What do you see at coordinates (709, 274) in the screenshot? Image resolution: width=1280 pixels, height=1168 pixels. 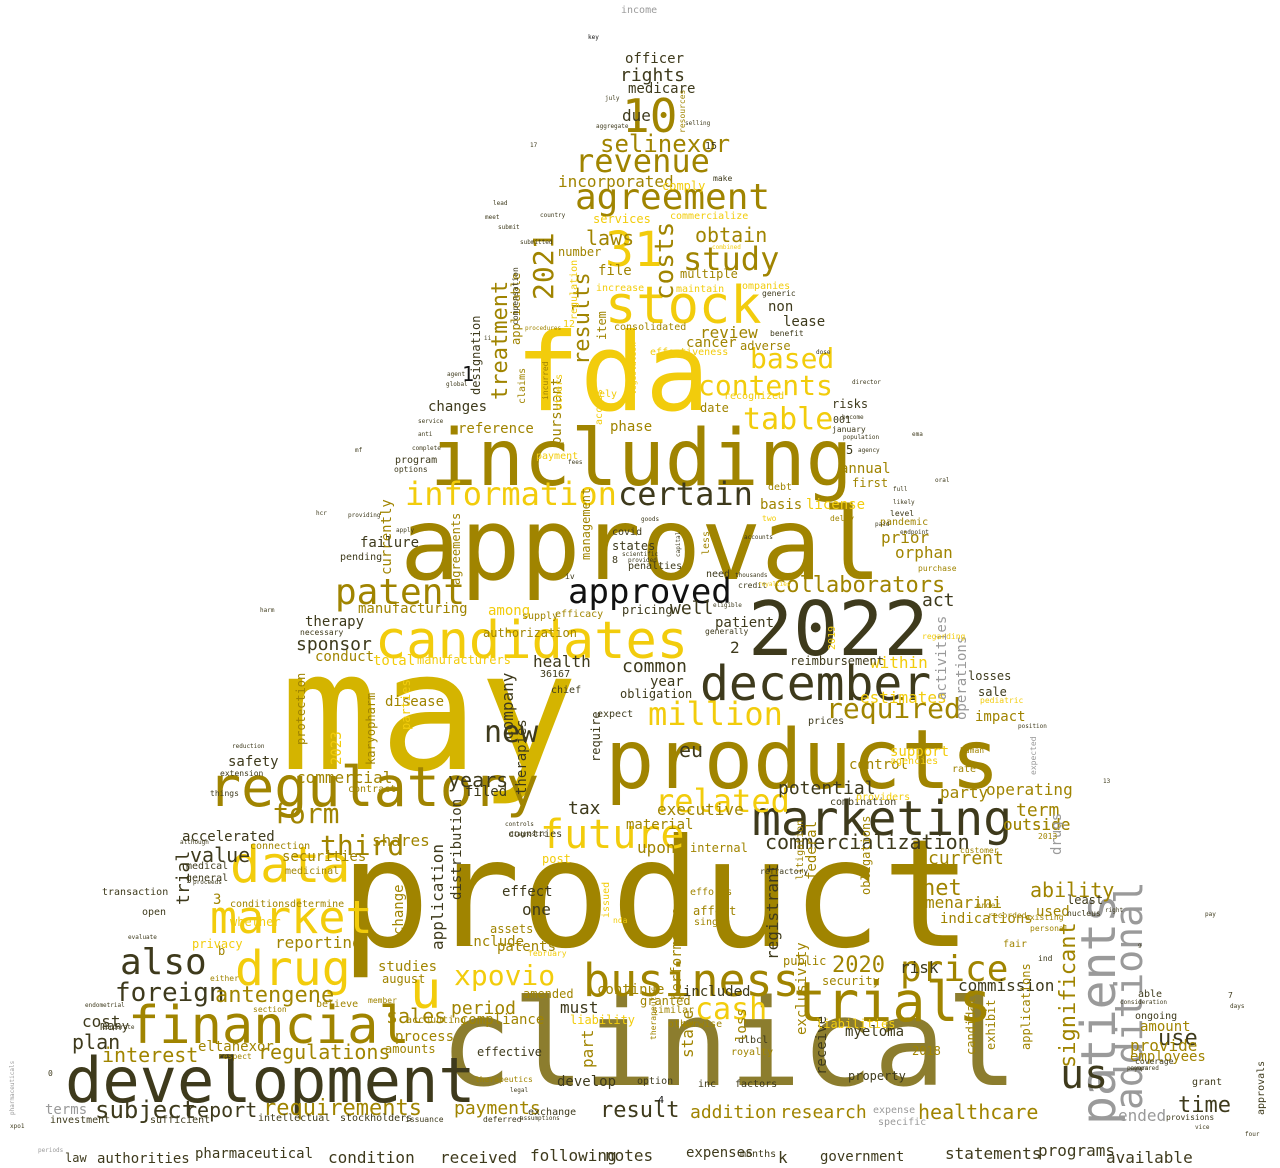 I see `cloud-word: multiple` at bounding box center [709, 274].